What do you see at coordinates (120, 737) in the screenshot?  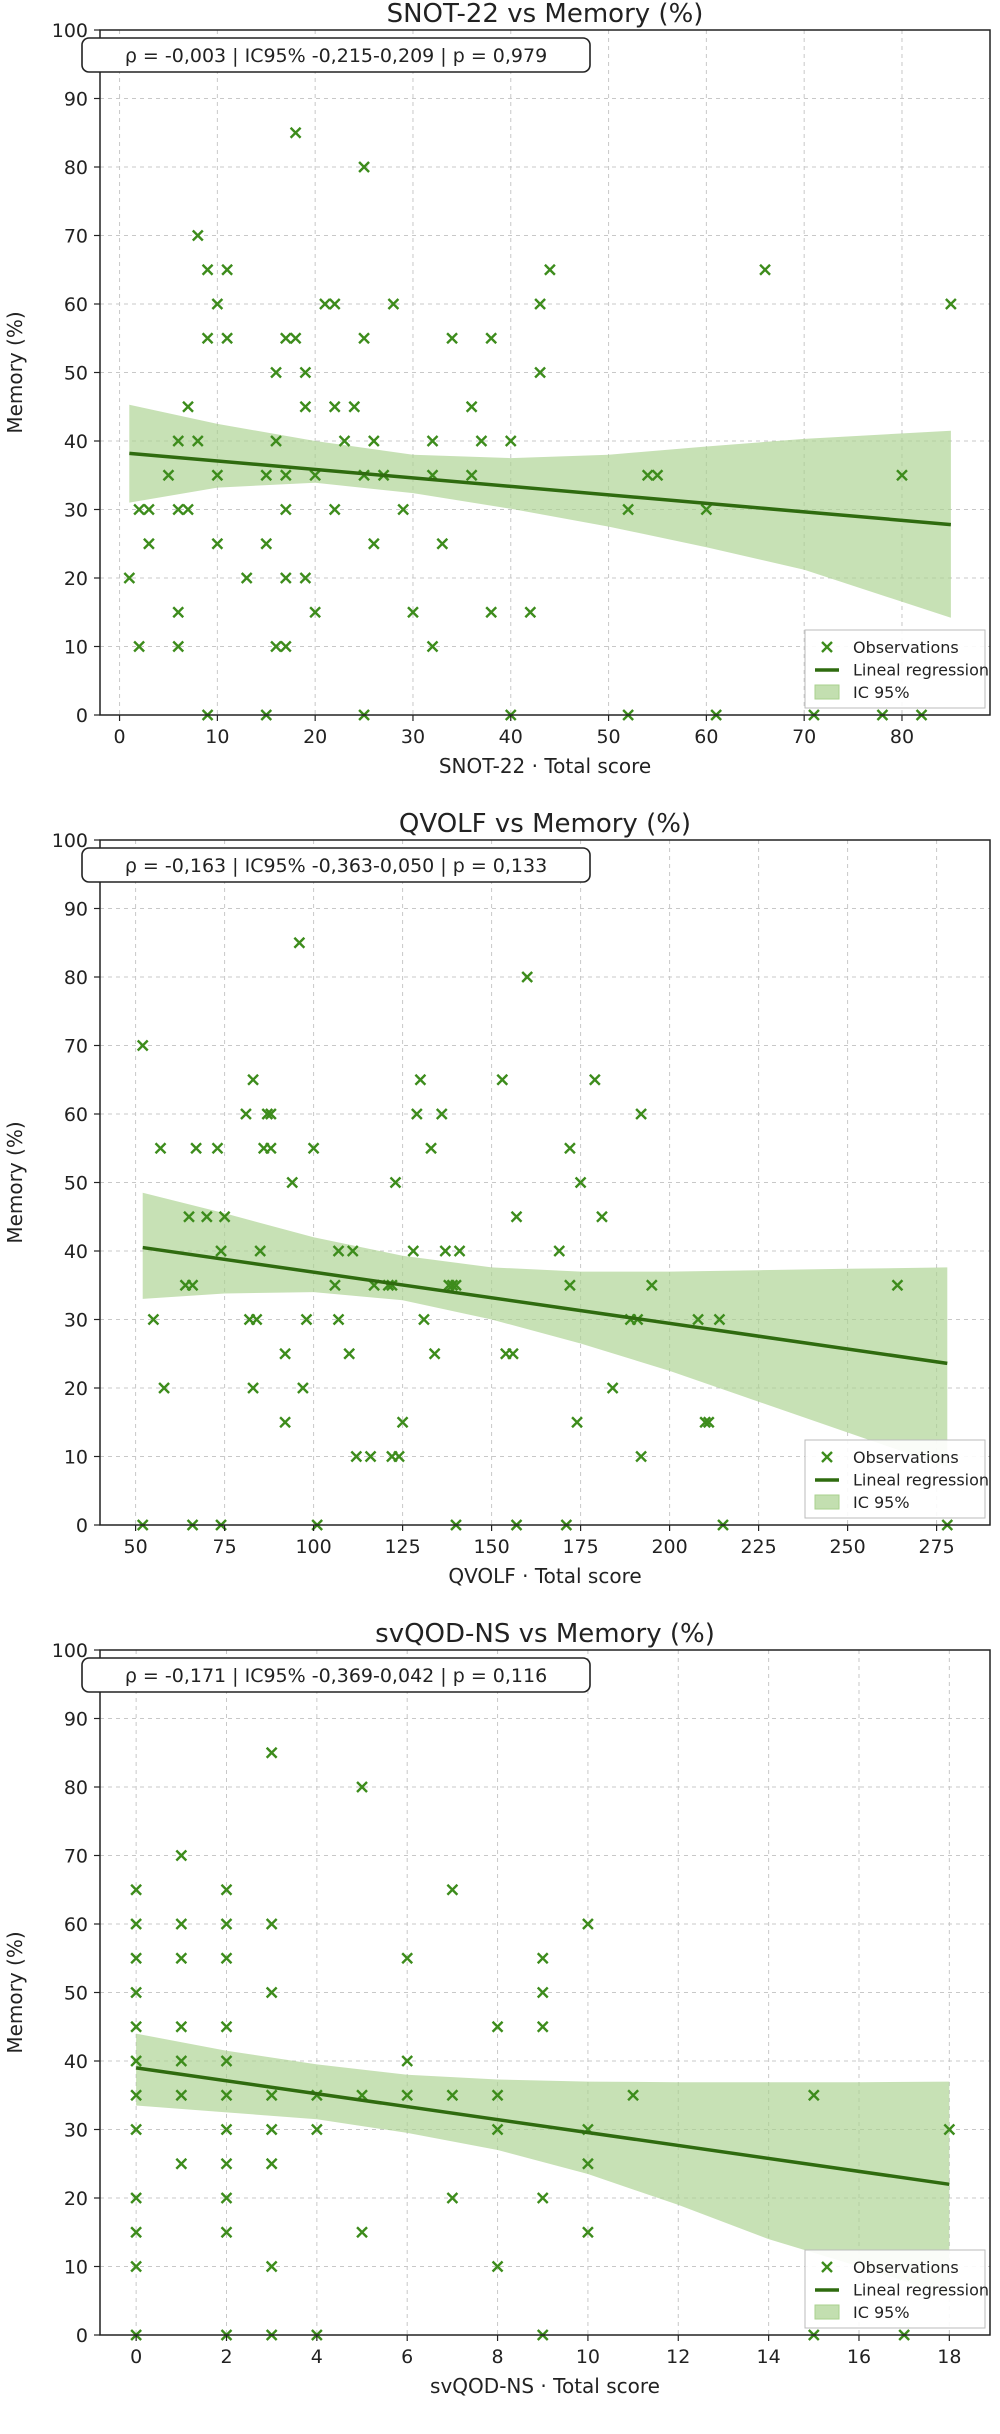 I see `x-tick-label: 0` at bounding box center [120, 737].